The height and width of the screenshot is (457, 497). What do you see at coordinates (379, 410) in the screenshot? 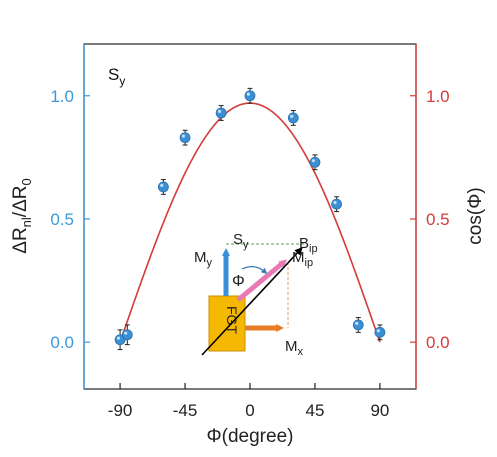
I see `x-tick-label: 90` at bounding box center [379, 410].